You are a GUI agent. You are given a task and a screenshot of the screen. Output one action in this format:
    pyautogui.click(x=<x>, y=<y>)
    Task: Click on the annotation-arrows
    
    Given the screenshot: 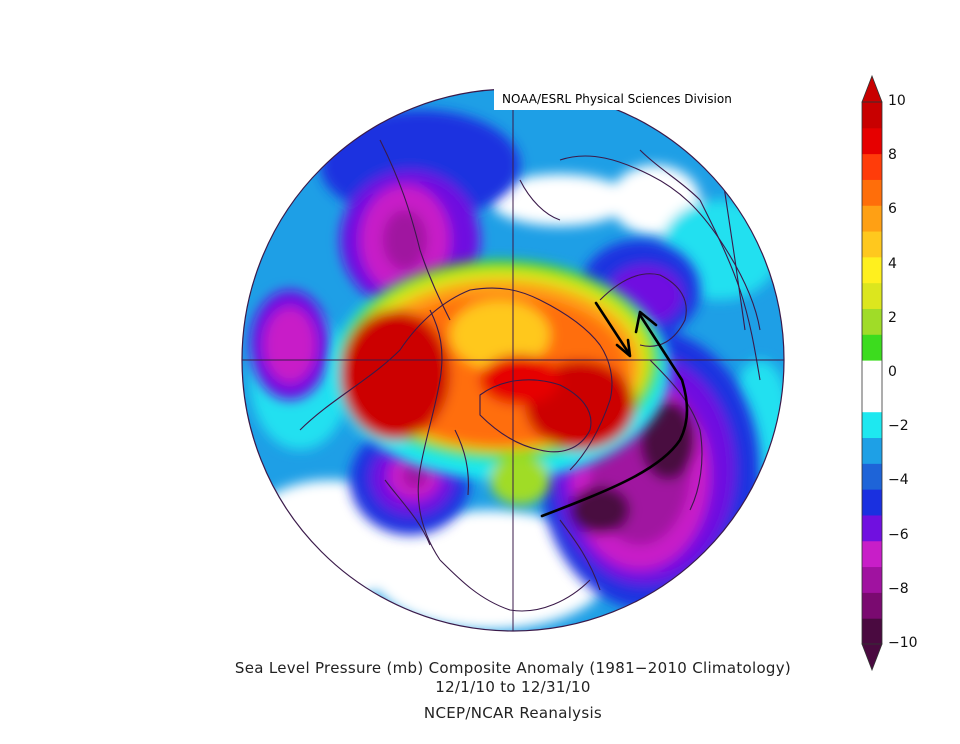 What is the action you would take?
    pyautogui.click(x=614, y=409)
    